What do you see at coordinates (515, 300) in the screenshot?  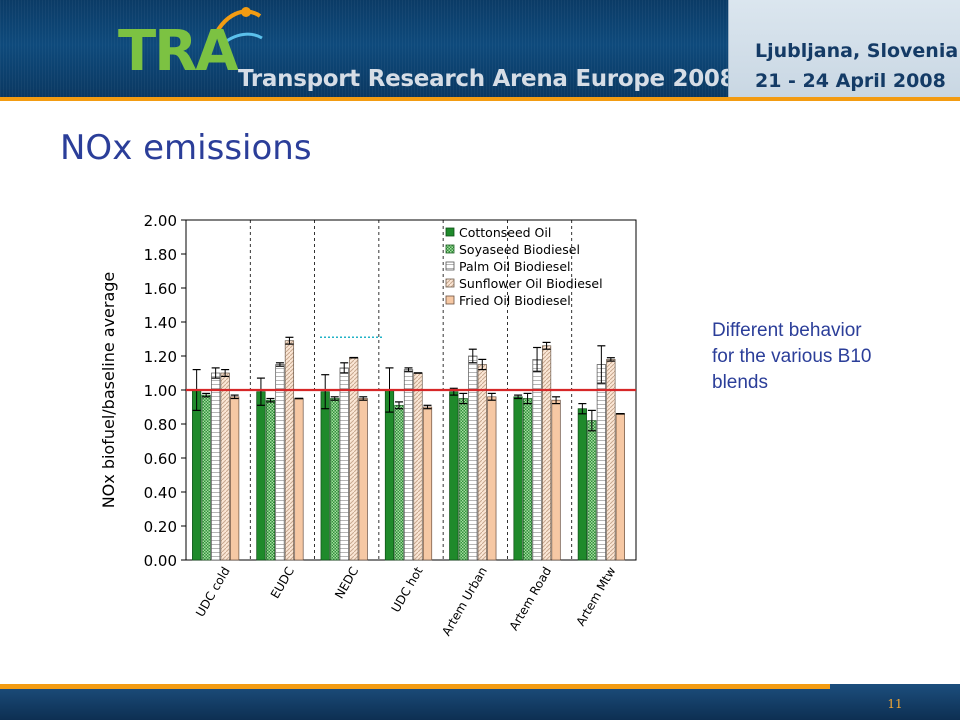 I see `legend-label: Fried Oil Biodiesel` at bounding box center [515, 300].